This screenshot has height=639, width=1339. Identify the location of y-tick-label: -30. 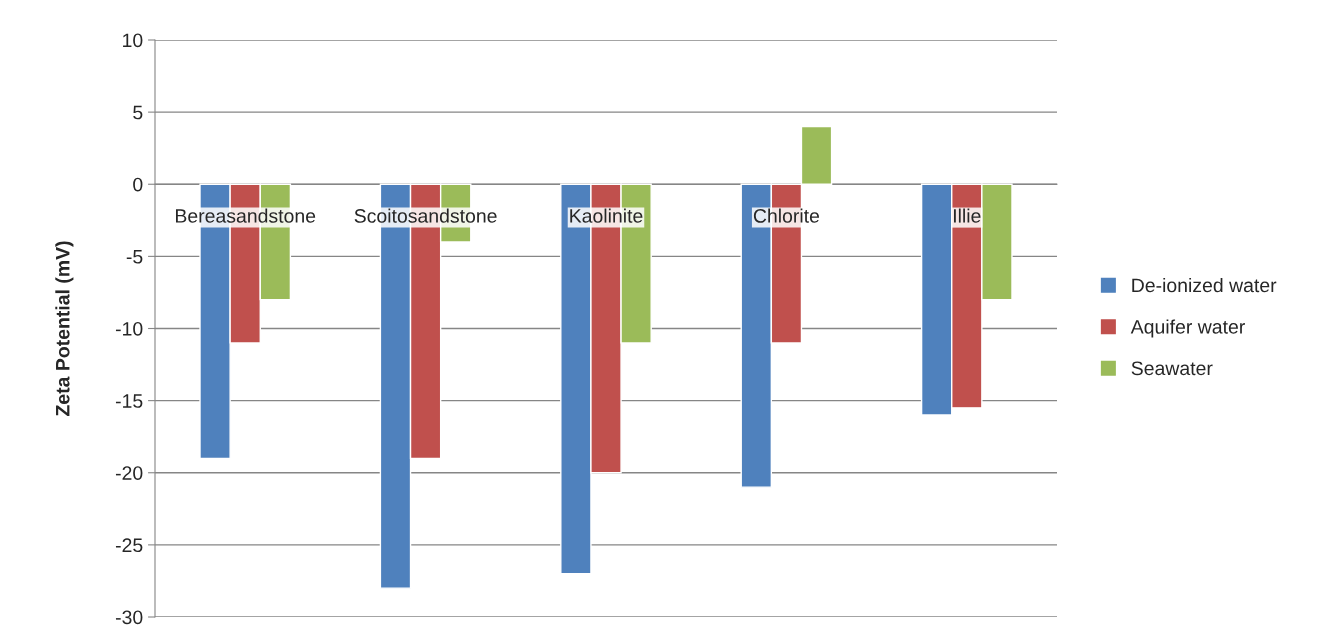
(129, 617).